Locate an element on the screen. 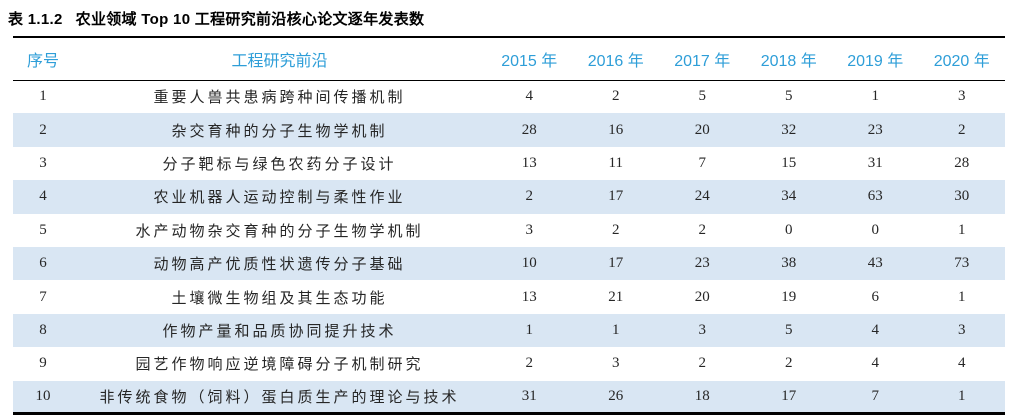  row-number: 1 is located at coordinates (43, 96).